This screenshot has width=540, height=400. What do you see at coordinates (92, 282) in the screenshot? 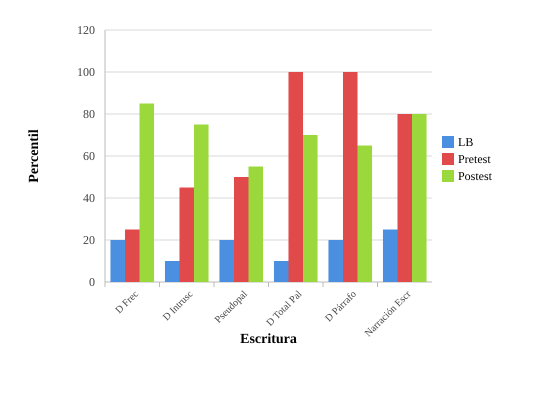
I see `y-tick-label: 0` at bounding box center [92, 282].